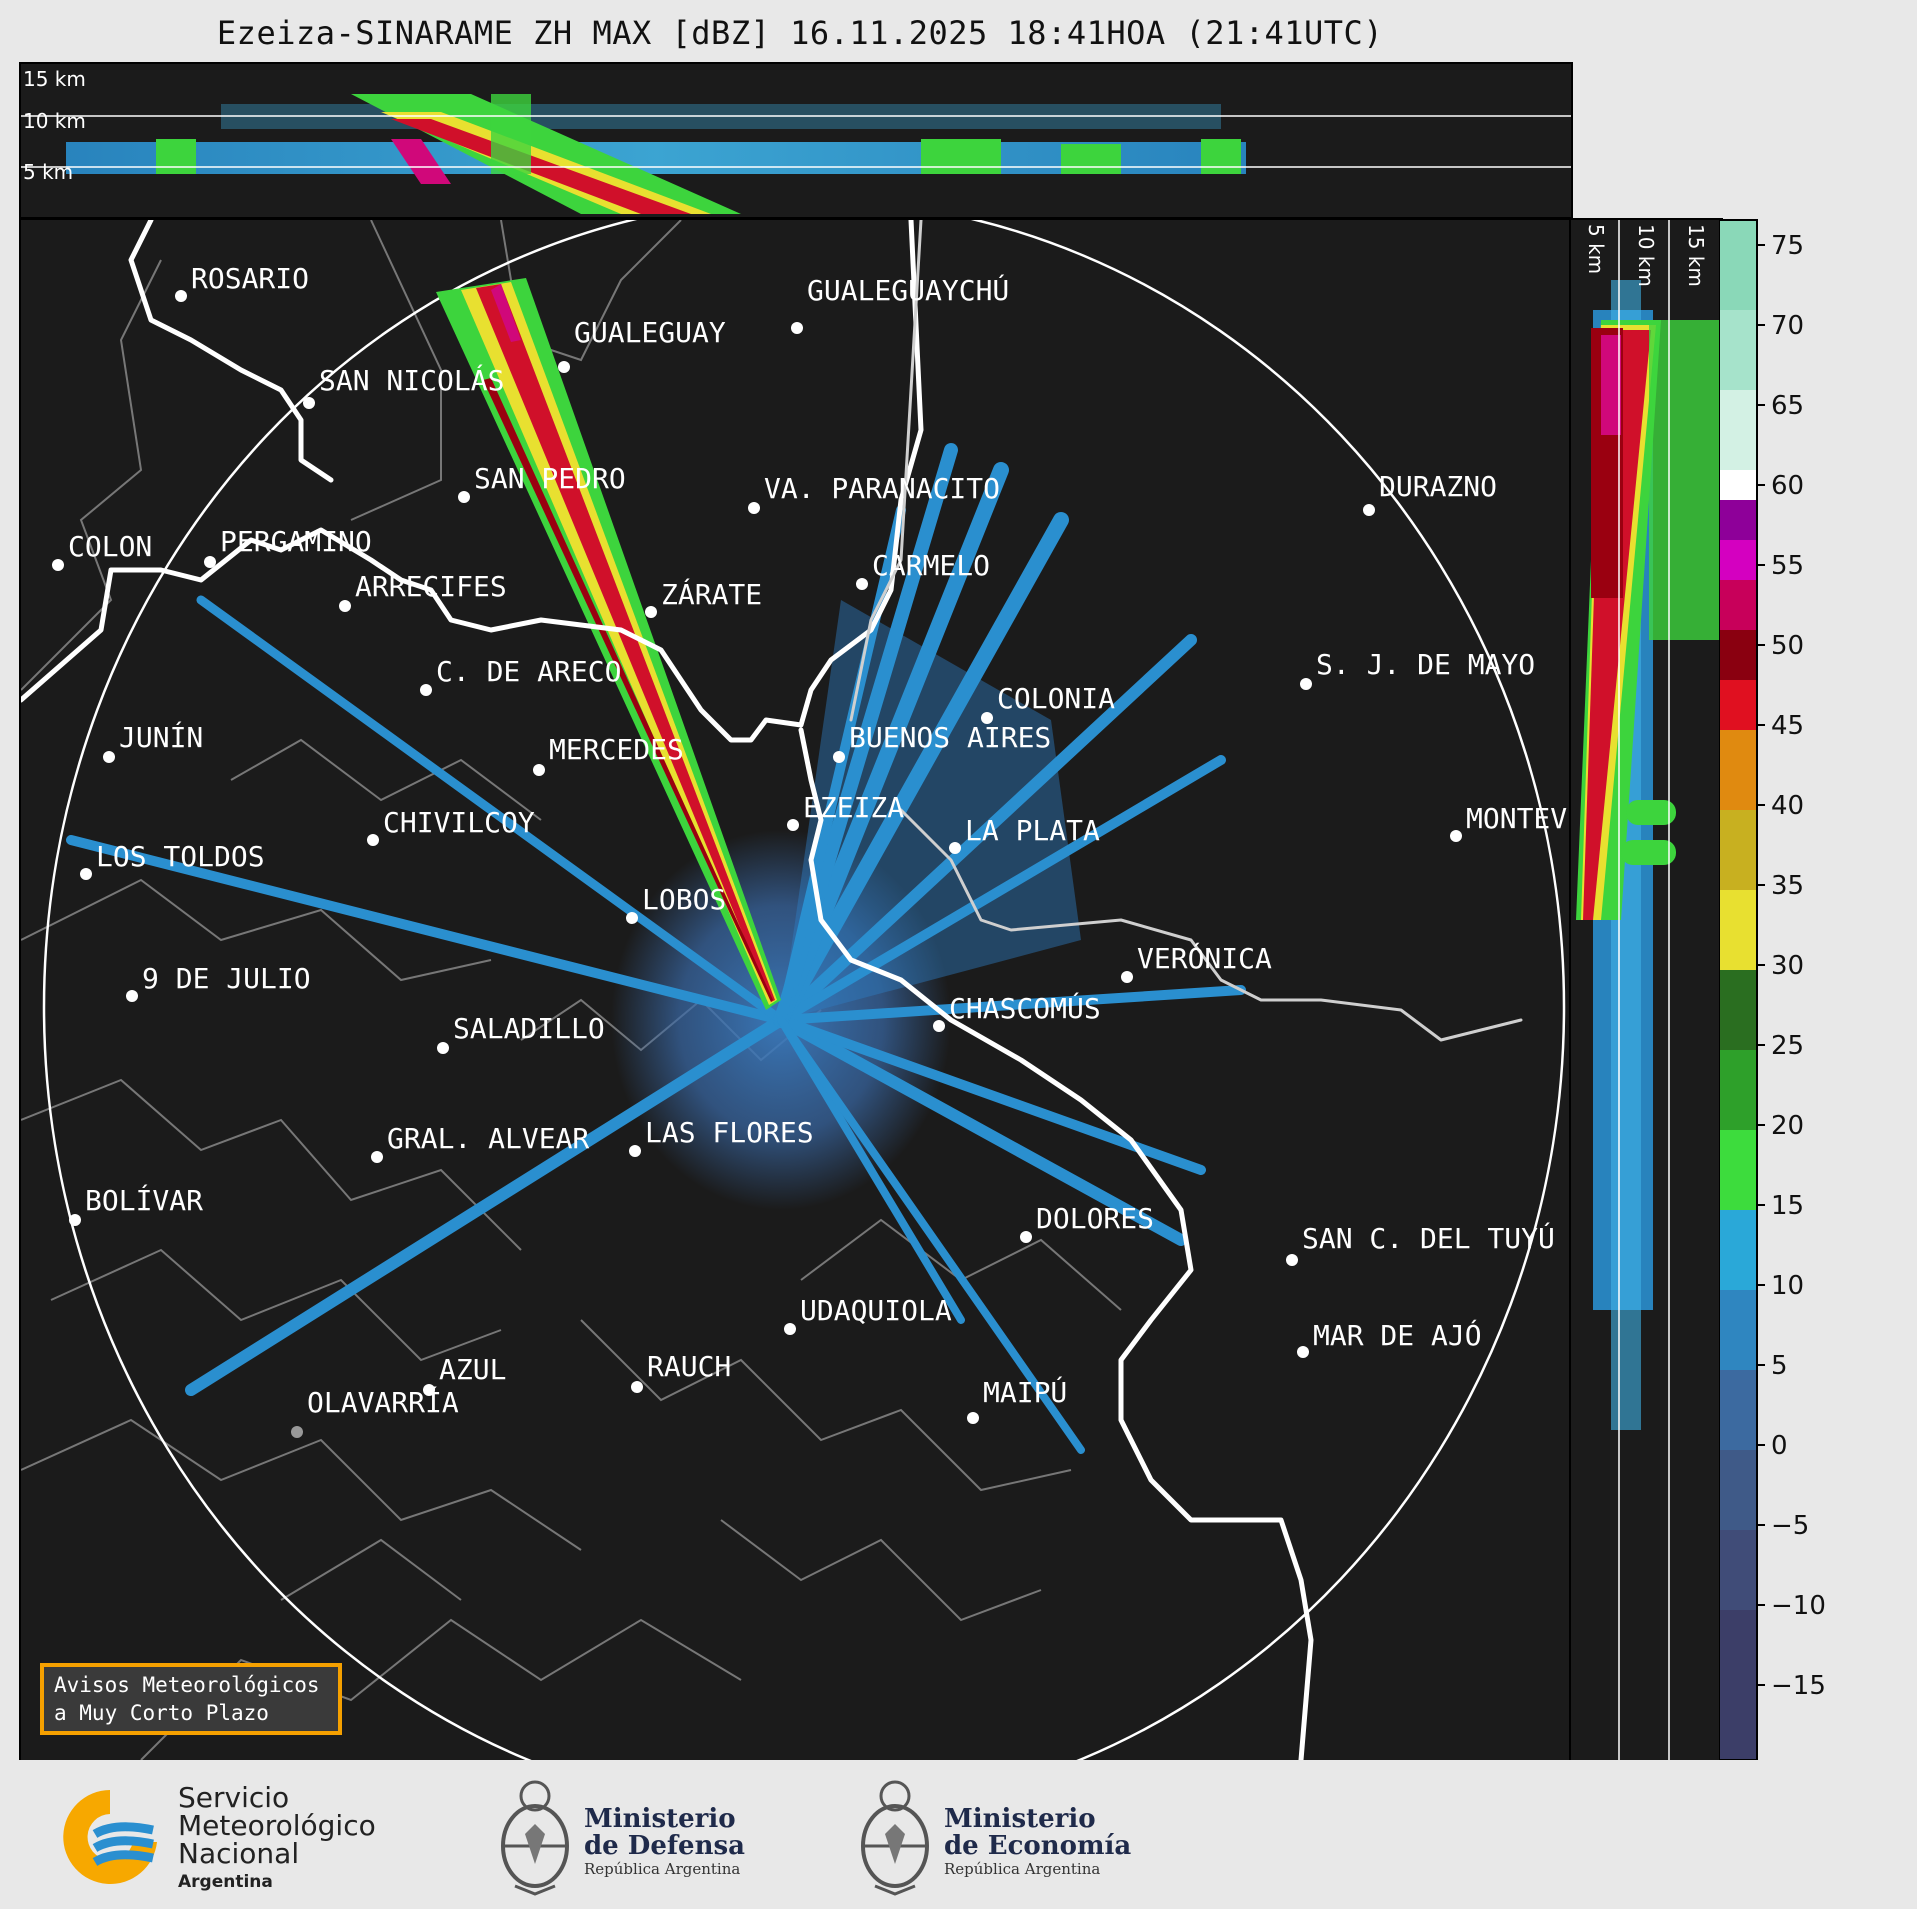 This screenshot has height=1909, width=1917. What do you see at coordinates (1787, 886) in the screenshot?
I see `colorbar-tick-label: 35` at bounding box center [1787, 886].